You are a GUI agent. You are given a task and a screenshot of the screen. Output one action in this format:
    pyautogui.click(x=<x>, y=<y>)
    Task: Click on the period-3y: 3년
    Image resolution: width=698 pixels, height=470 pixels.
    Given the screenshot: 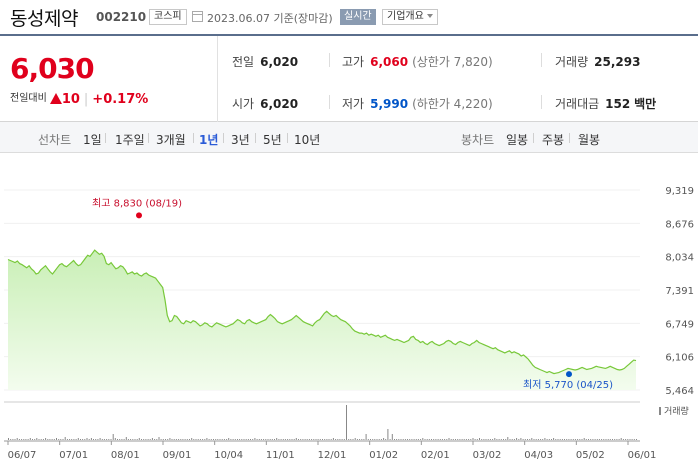 What is the action you would take?
    pyautogui.click(x=240, y=140)
    